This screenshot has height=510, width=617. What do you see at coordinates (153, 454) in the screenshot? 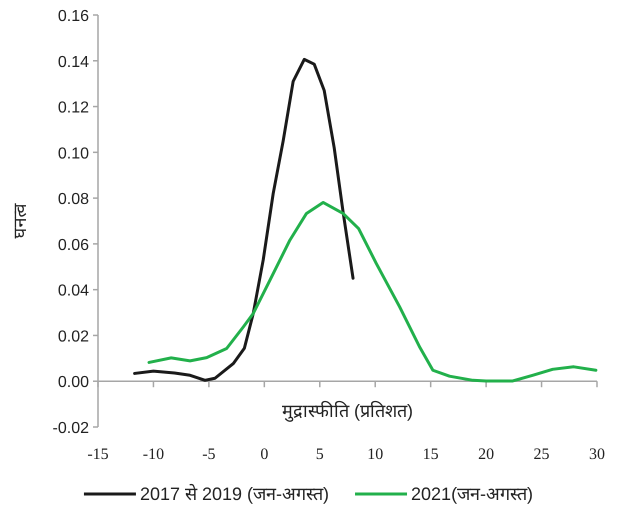
I see `x-tick-label: -10` at bounding box center [153, 454].